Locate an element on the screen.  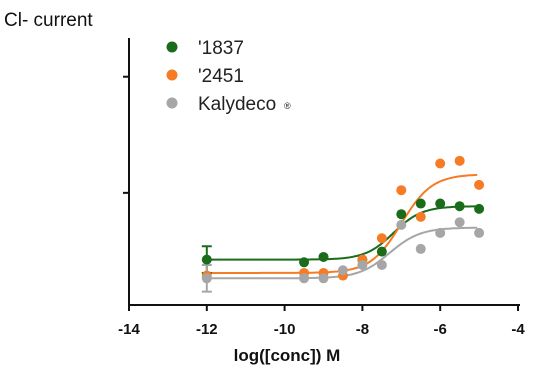
legend-label-1: '2451 is located at coordinates (221, 76).